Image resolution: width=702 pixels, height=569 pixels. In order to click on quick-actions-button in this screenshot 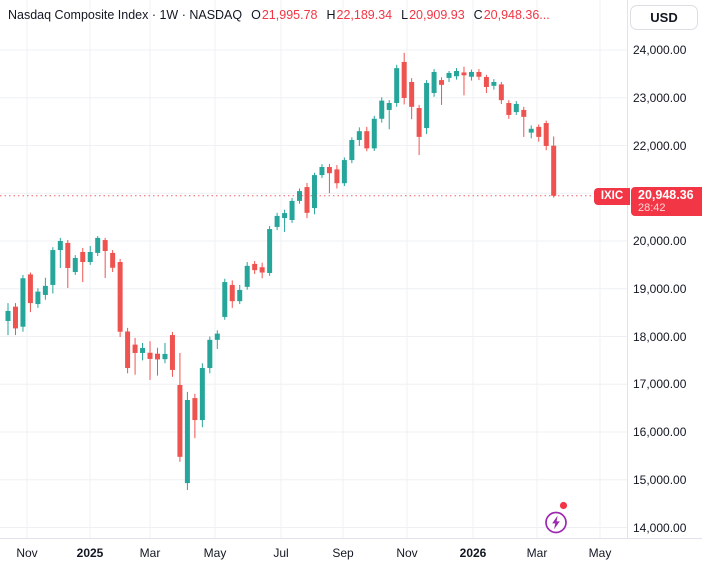, I will do `click(557, 518)`.